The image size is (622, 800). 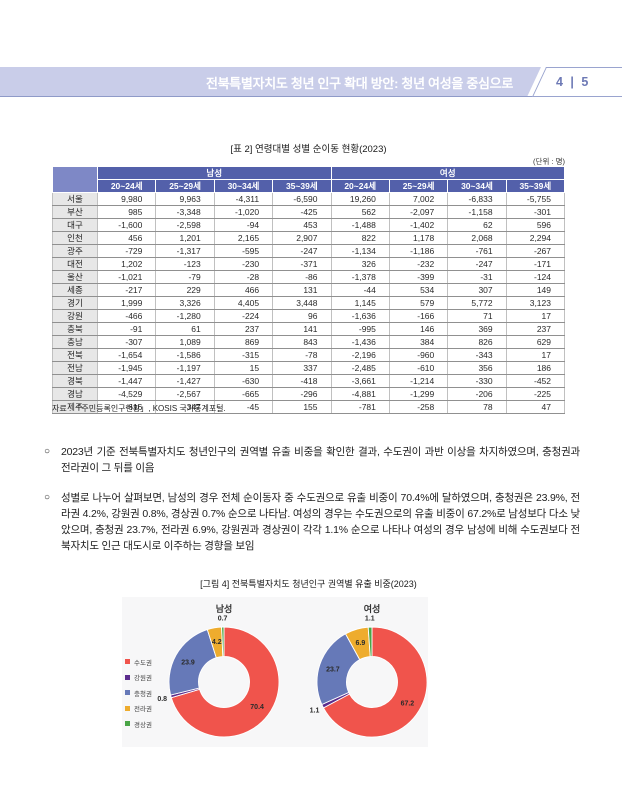 I want to click on table-age-header: 20~24세, so click(x=126, y=186).